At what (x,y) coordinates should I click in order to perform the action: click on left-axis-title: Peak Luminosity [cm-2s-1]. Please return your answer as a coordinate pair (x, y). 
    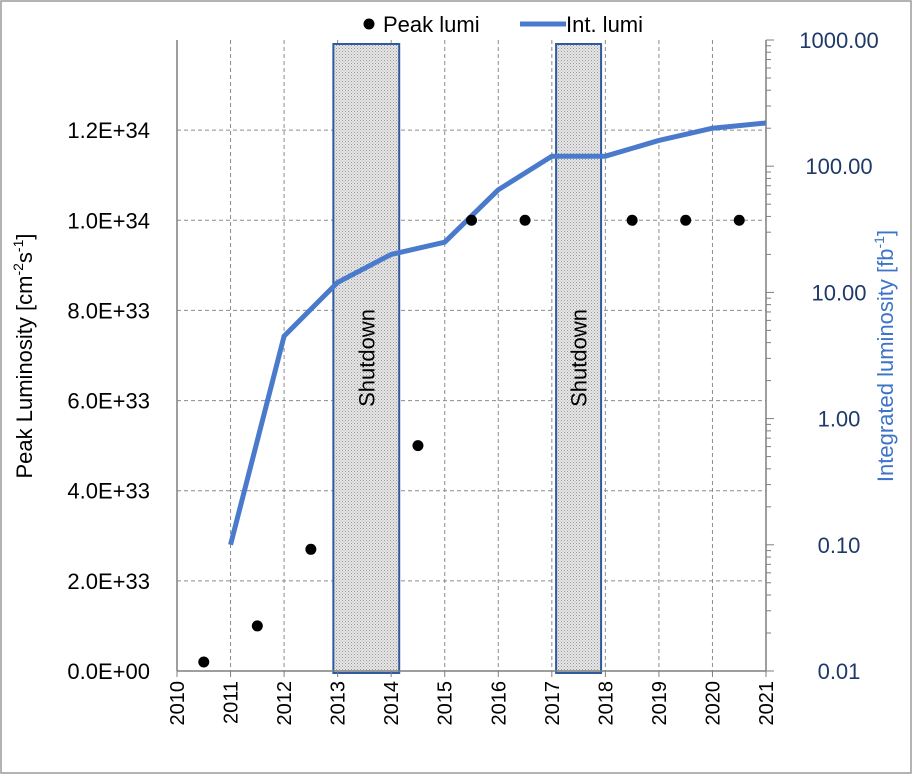
    Looking at the image, I should click on (23, 356).